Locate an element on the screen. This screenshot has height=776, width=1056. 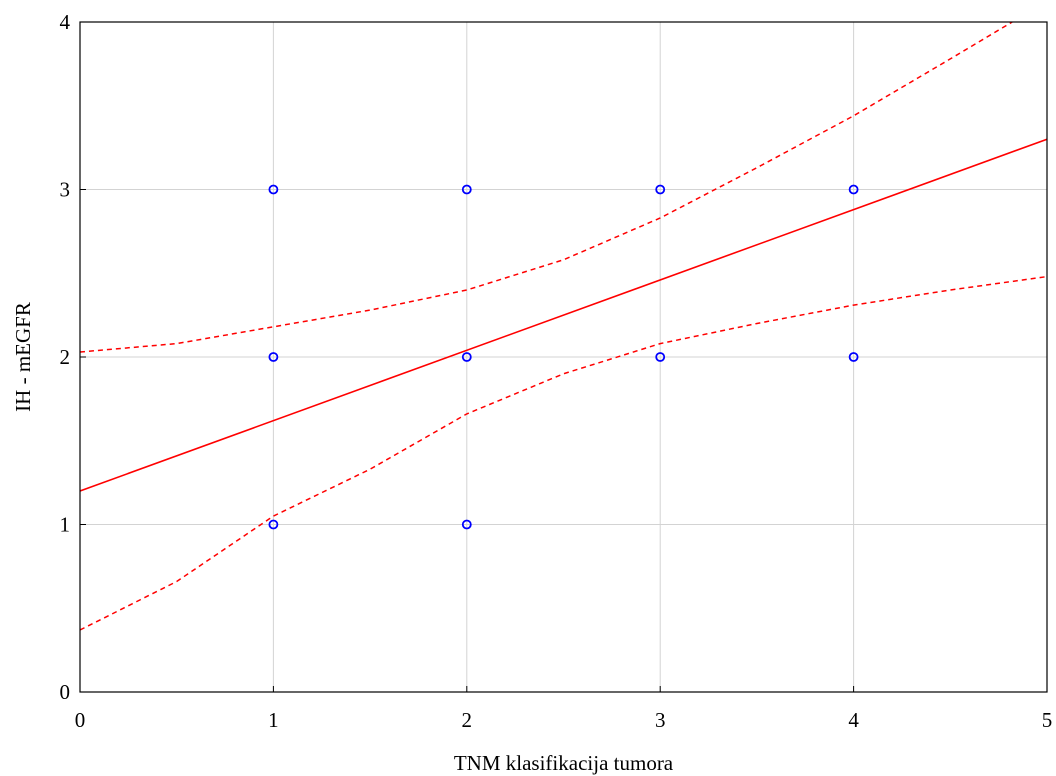
y-tick-label: 3 is located at coordinates (65, 190).